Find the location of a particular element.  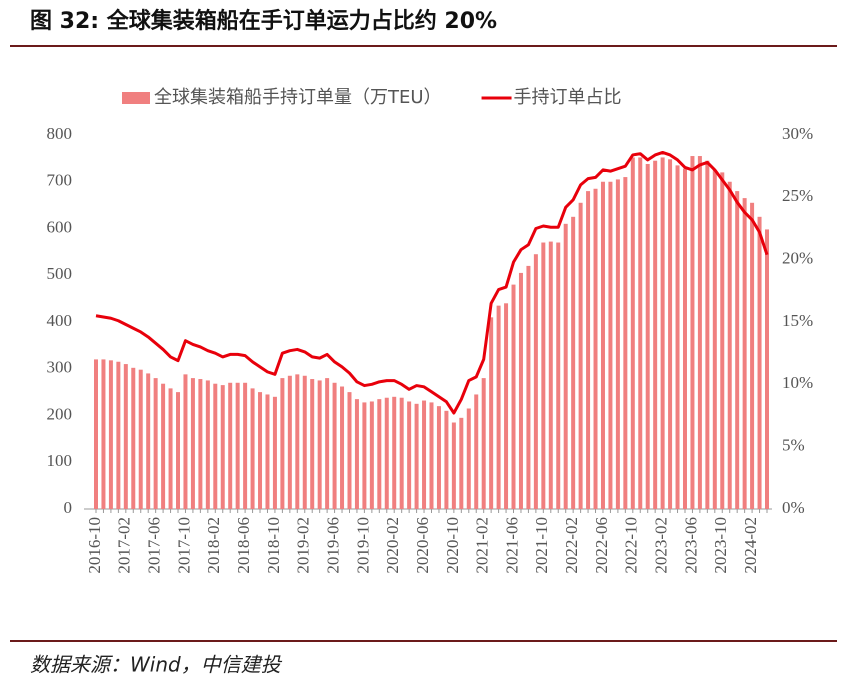

y2-tick-label: 0% is located at coordinates (793, 507).